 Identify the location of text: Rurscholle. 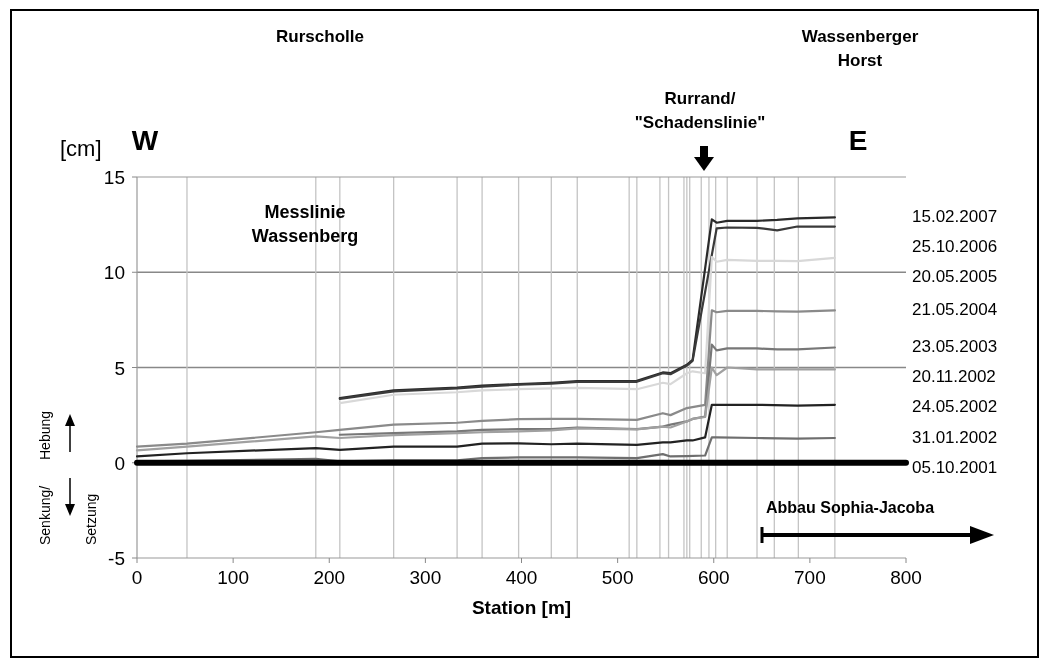
(320, 36).